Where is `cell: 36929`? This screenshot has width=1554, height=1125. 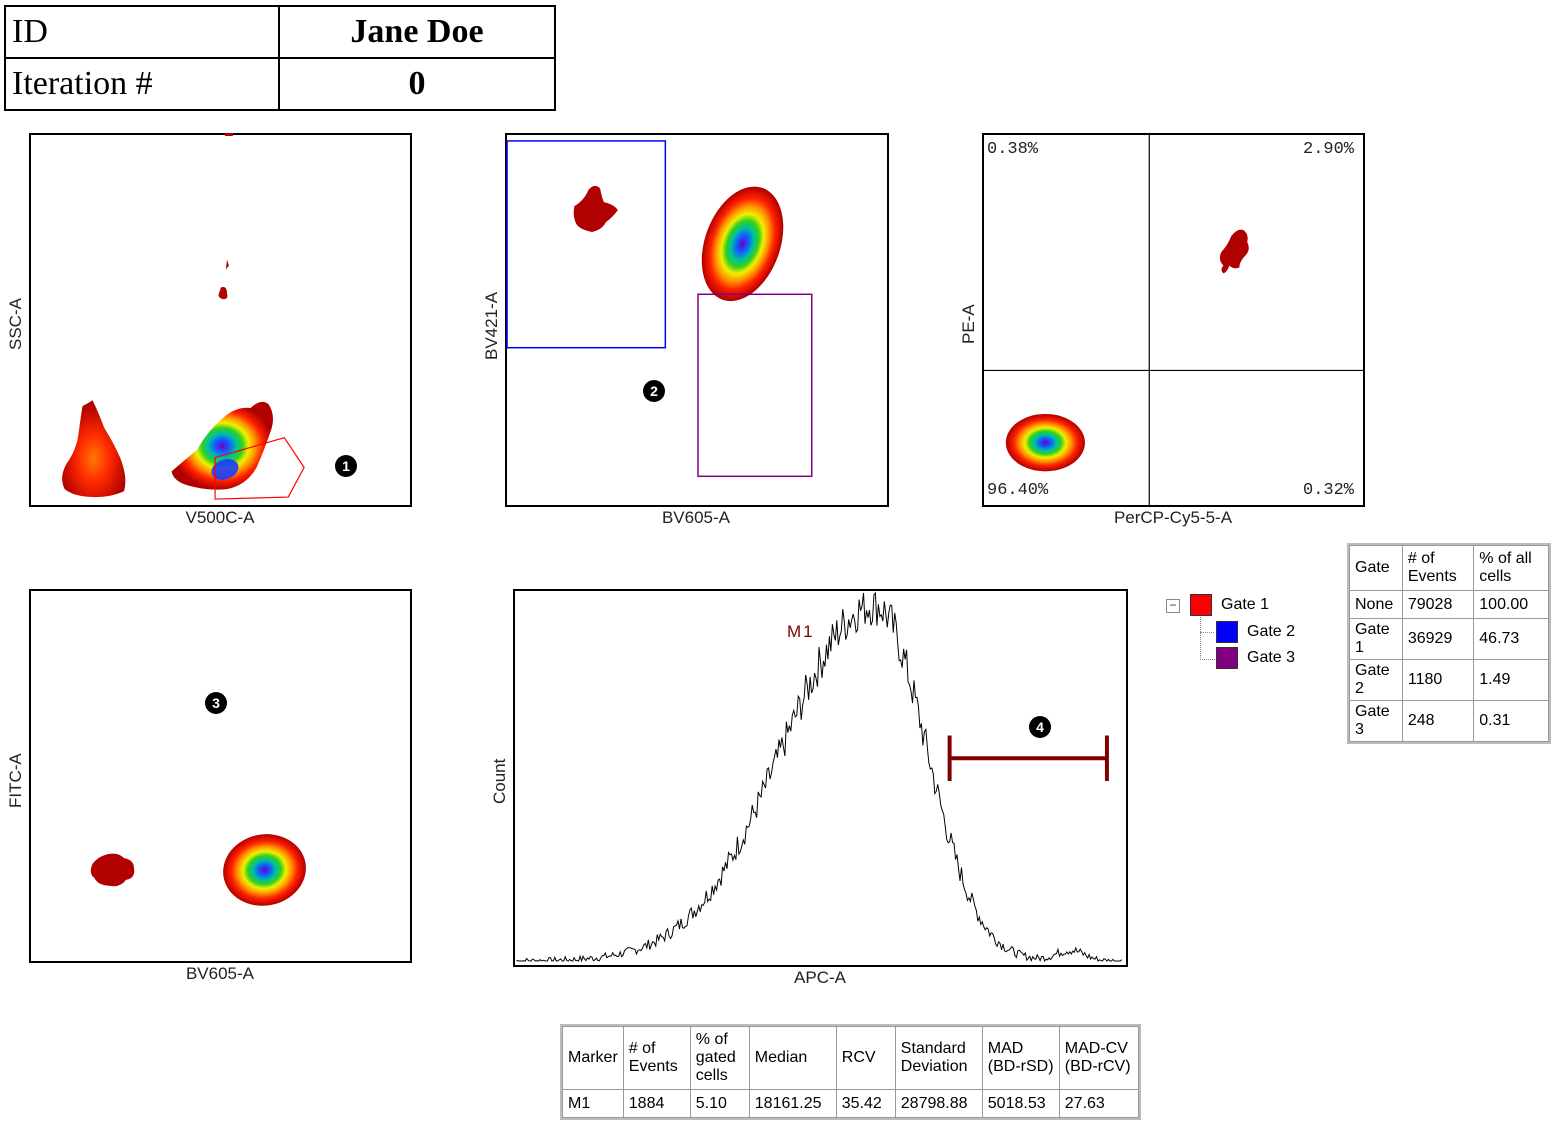
cell: 36929 is located at coordinates (1438, 639).